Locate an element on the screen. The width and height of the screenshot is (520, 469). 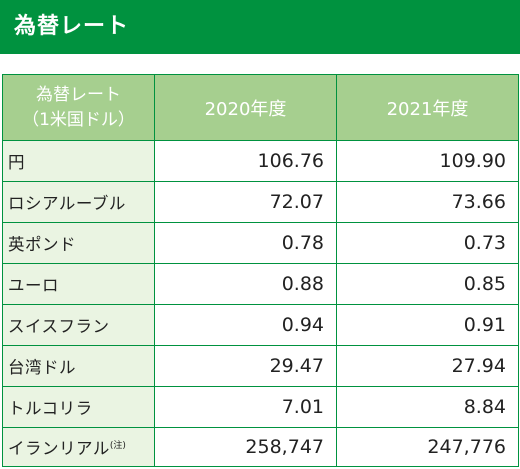
table-row: トルコリラ 7.01 8.84 is located at coordinates (260, 407).